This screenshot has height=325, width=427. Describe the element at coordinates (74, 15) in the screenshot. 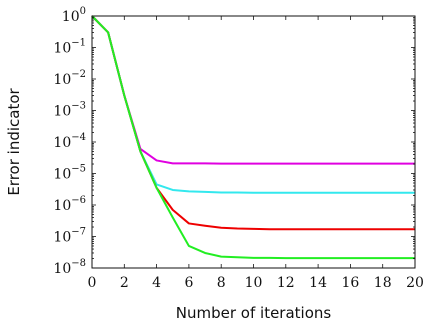

I see `y-tick-label: 10⁰` at that location.